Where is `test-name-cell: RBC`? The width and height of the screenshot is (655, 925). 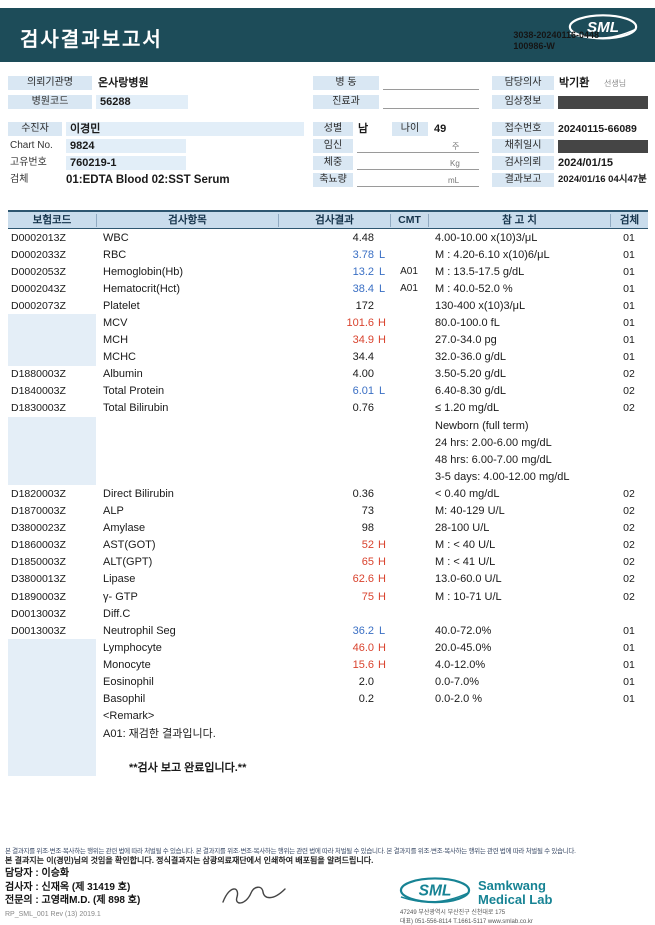
test-name-cell: RBC is located at coordinates (115, 254).